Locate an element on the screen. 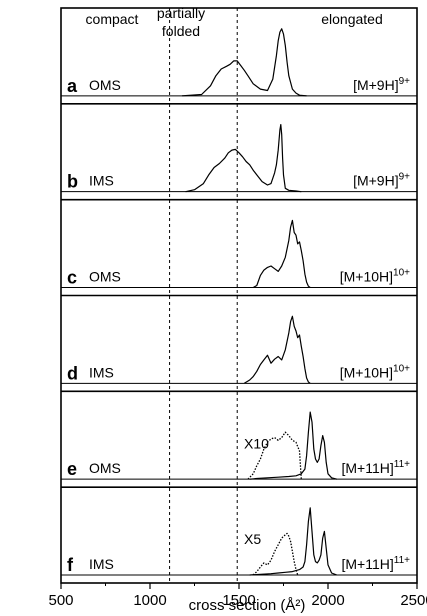 Image resolution: width=427 pixels, height=616 pixels. zoom-label-f: X5 is located at coordinates (252, 539).